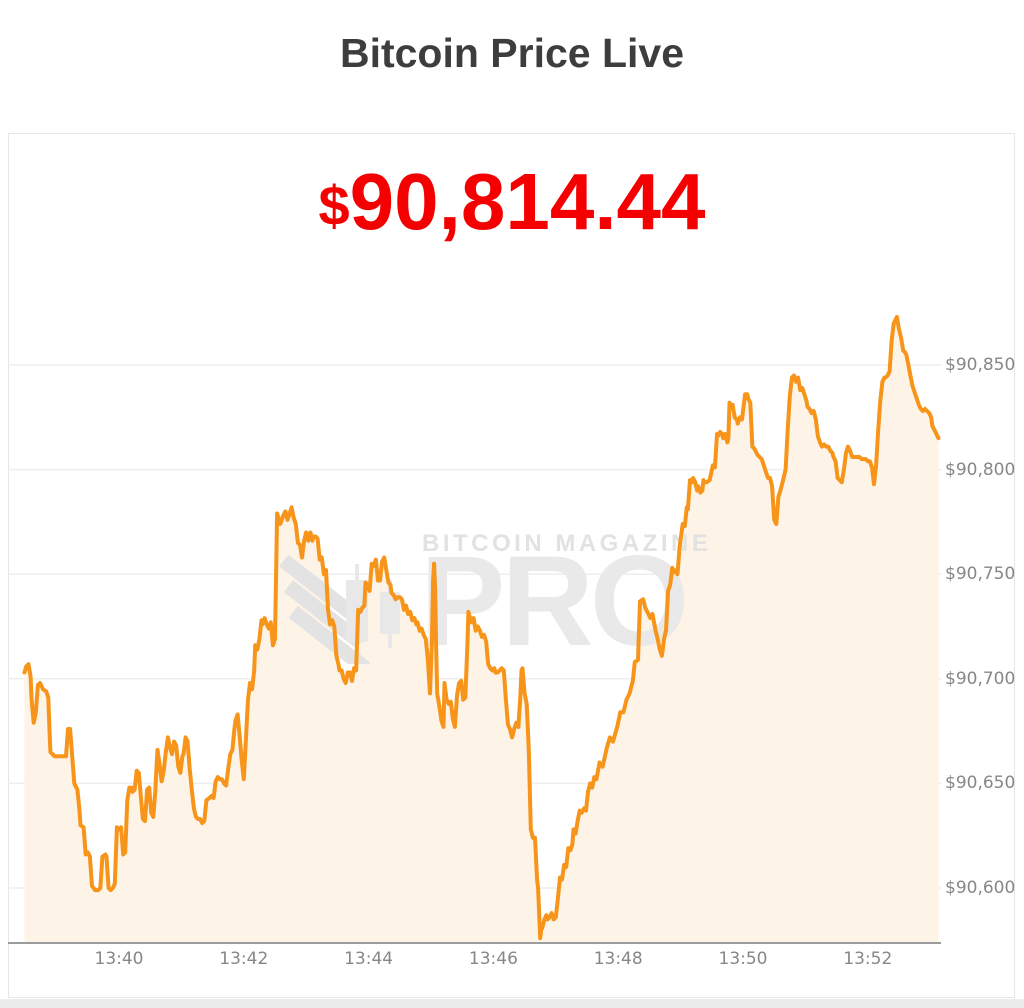 The height and width of the screenshot is (1008, 1024). I want to click on y-axis-label: $90,650, so click(980, 783).